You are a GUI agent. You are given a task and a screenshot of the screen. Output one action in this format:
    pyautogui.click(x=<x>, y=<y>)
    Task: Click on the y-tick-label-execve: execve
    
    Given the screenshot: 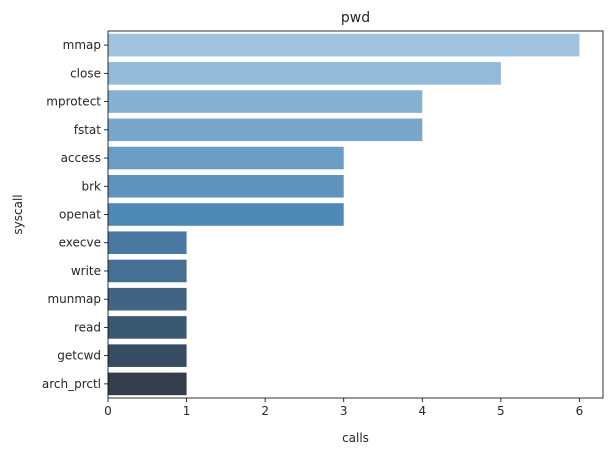 What is the action you would take?
    pyautogui.click(x=80, y=243)
    